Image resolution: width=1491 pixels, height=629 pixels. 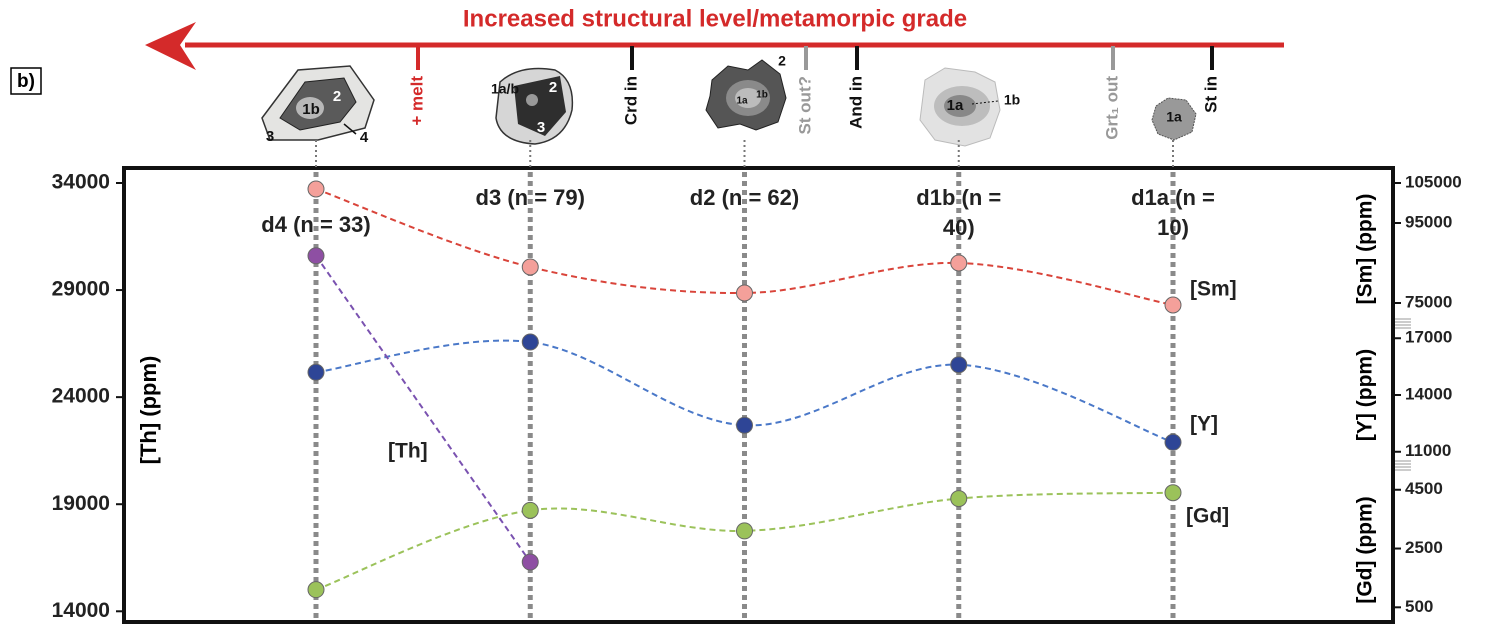 What do you see at coordinates (1424, 547) in the screenshot?
I see `right-tick-label: 2500` at bounding box center [1424, 547].